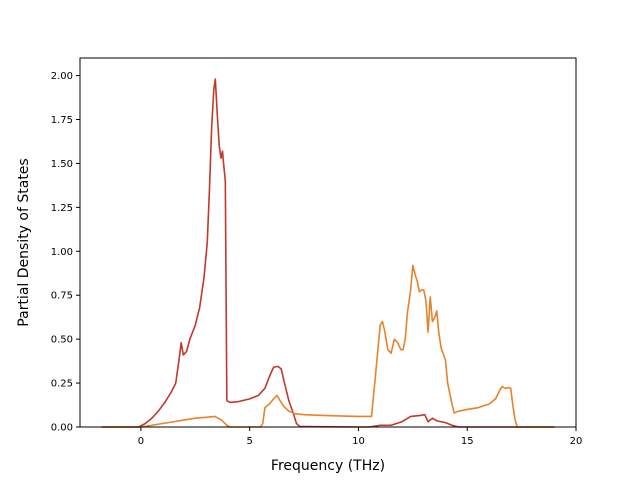  Describe the element at coordinates (62, 340) in the screenshot. I see `y-tick-label: 0.50` at that location.